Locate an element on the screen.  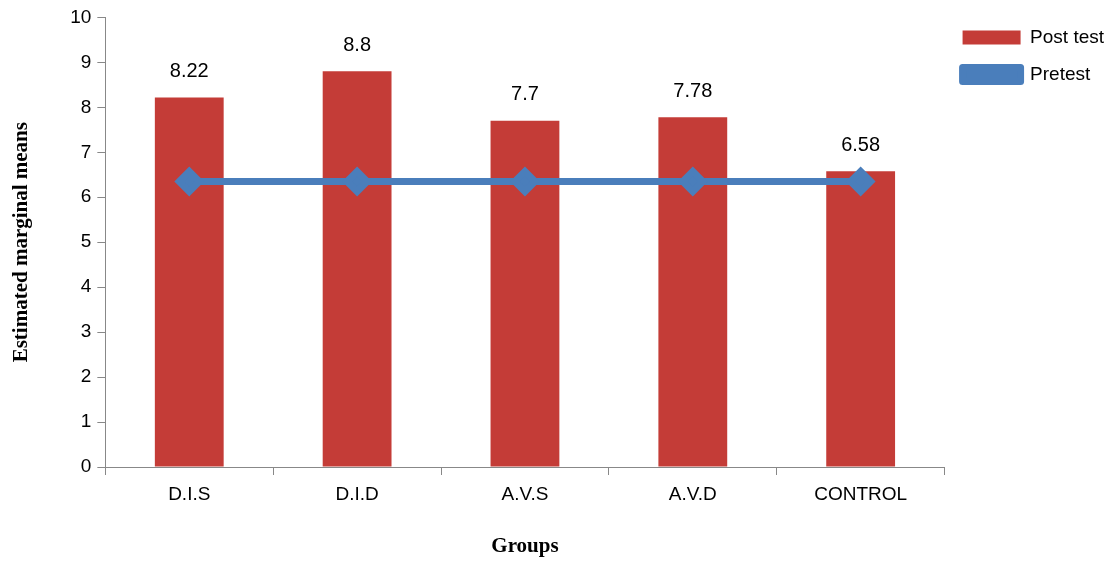
data-label: 7.7 is located at coordinates (525, 93).